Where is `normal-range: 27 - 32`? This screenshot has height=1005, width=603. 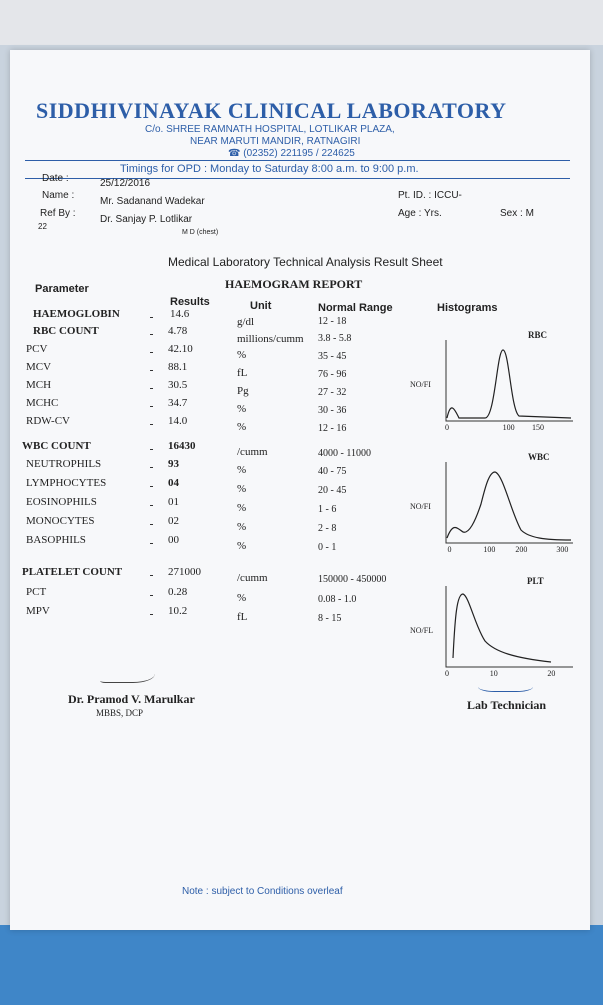
normal-range: 27 - 32 is located at coordinates (332, 392).